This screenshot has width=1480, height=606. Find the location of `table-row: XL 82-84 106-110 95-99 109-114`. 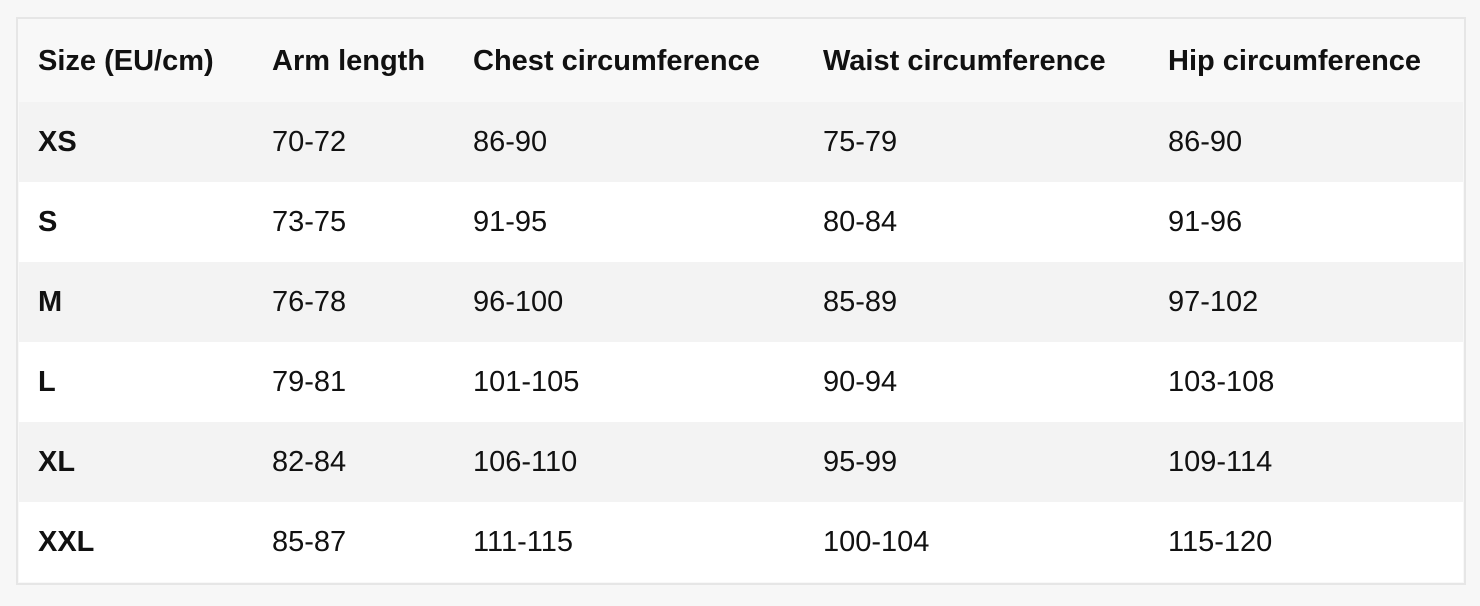

table-row: XL 82-84 106-110 95-99 109-114 is located at coordinates (741, 462).